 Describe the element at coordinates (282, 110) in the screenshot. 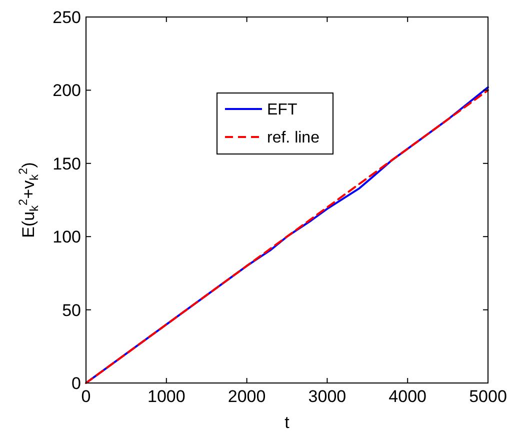

I see `legend-label: EFT` at that location.